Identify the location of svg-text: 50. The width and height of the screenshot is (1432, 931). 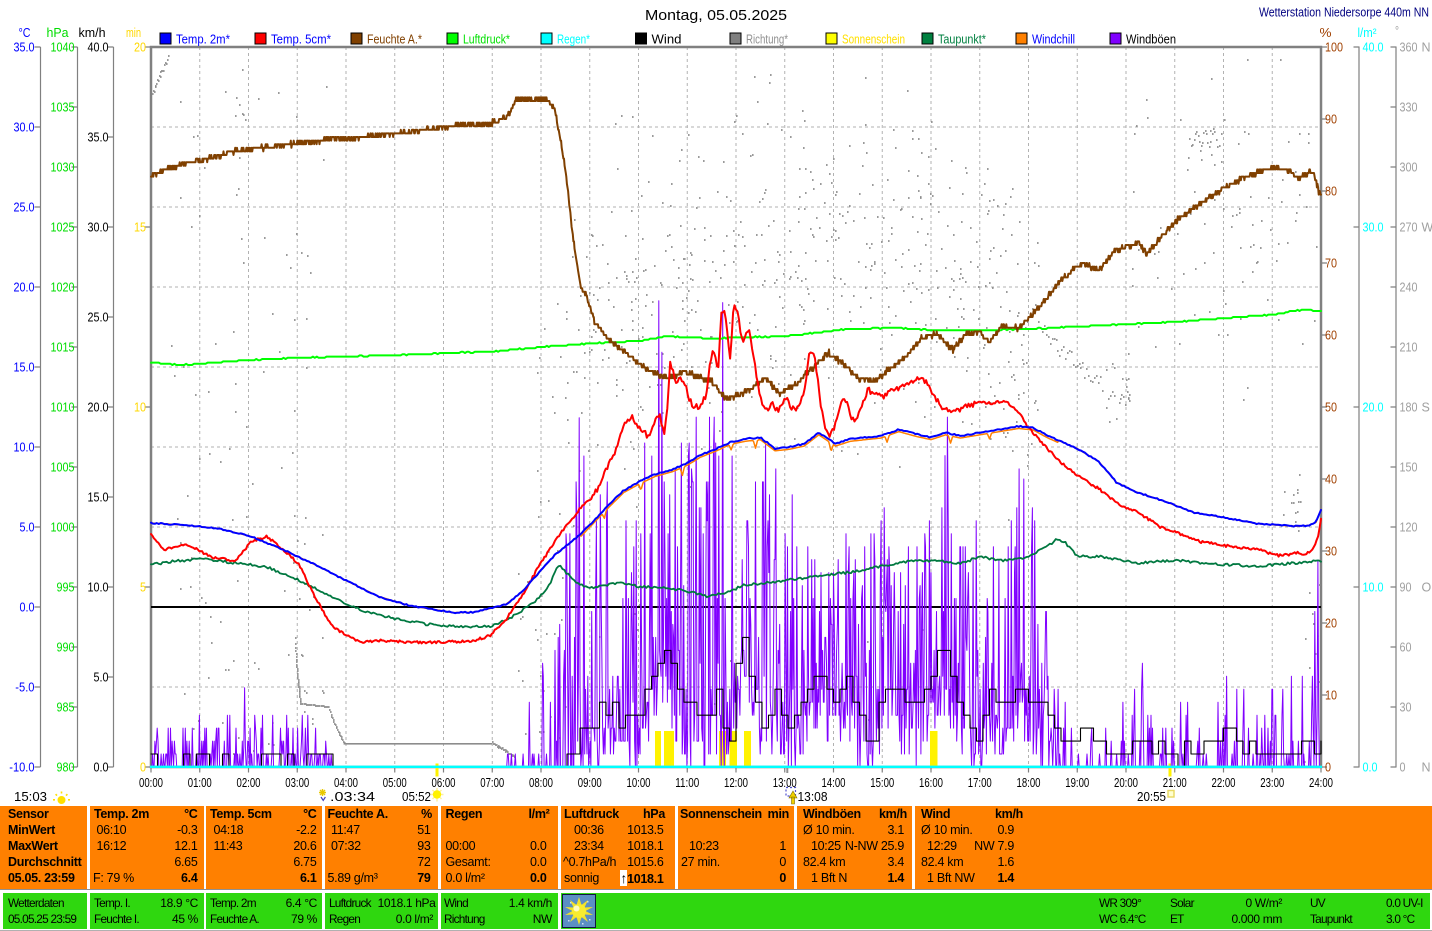
(1331, 408).